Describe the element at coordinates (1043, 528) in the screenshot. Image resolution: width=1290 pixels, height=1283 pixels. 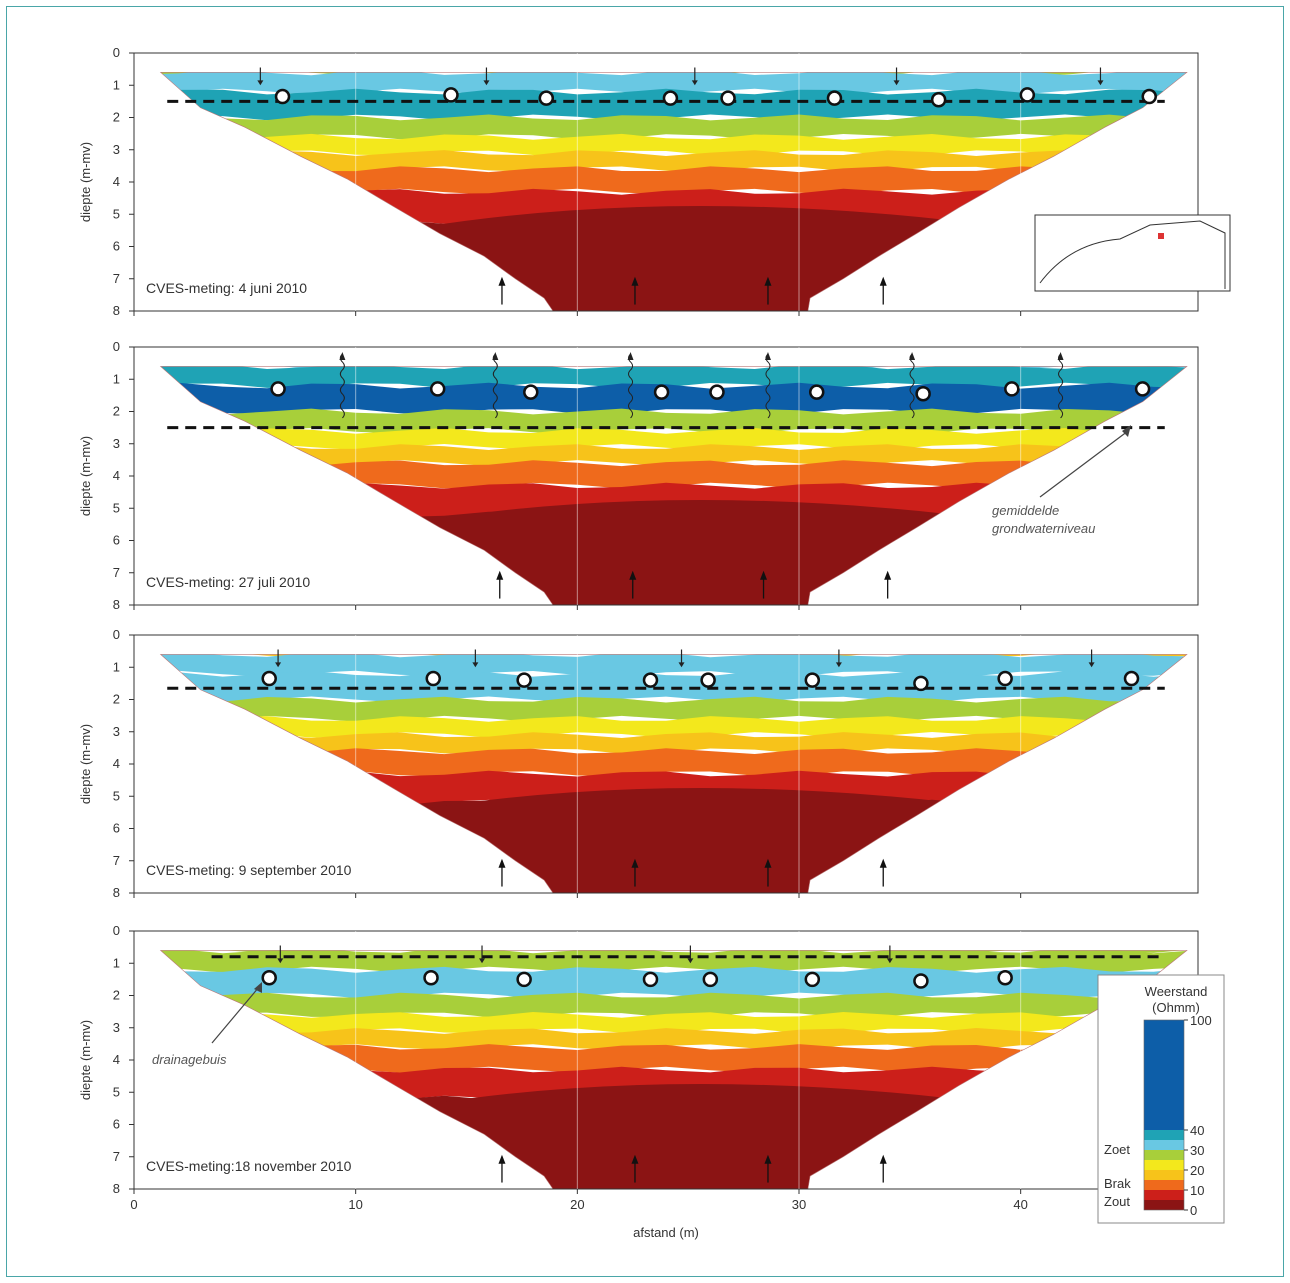
I see `annotation-text: grondwaterniveau` at that location.